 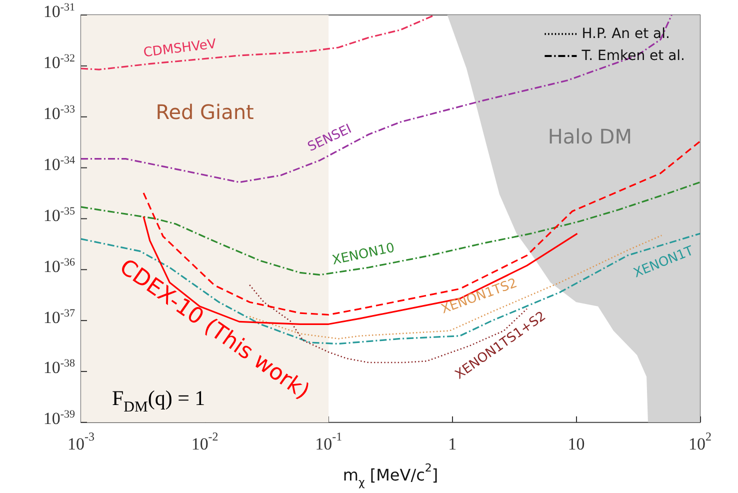 I want to click on y-tick-label: 10$^{-37}$, so click(x=59, y=317).